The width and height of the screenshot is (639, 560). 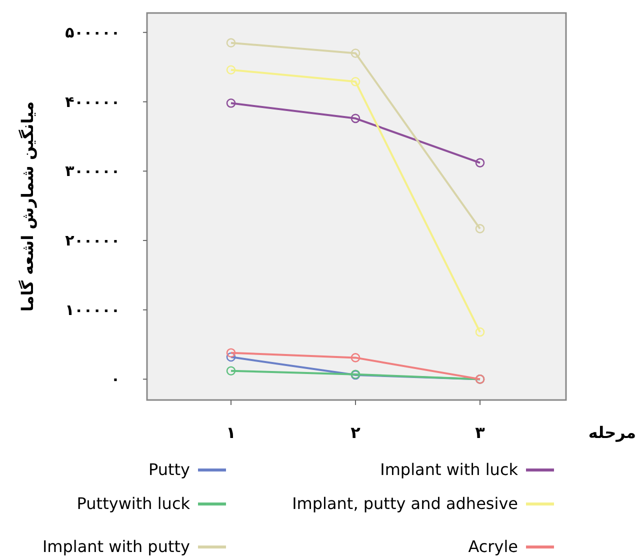 I want to click on legend-label: Implant with luck, so click(x=449, y=469).